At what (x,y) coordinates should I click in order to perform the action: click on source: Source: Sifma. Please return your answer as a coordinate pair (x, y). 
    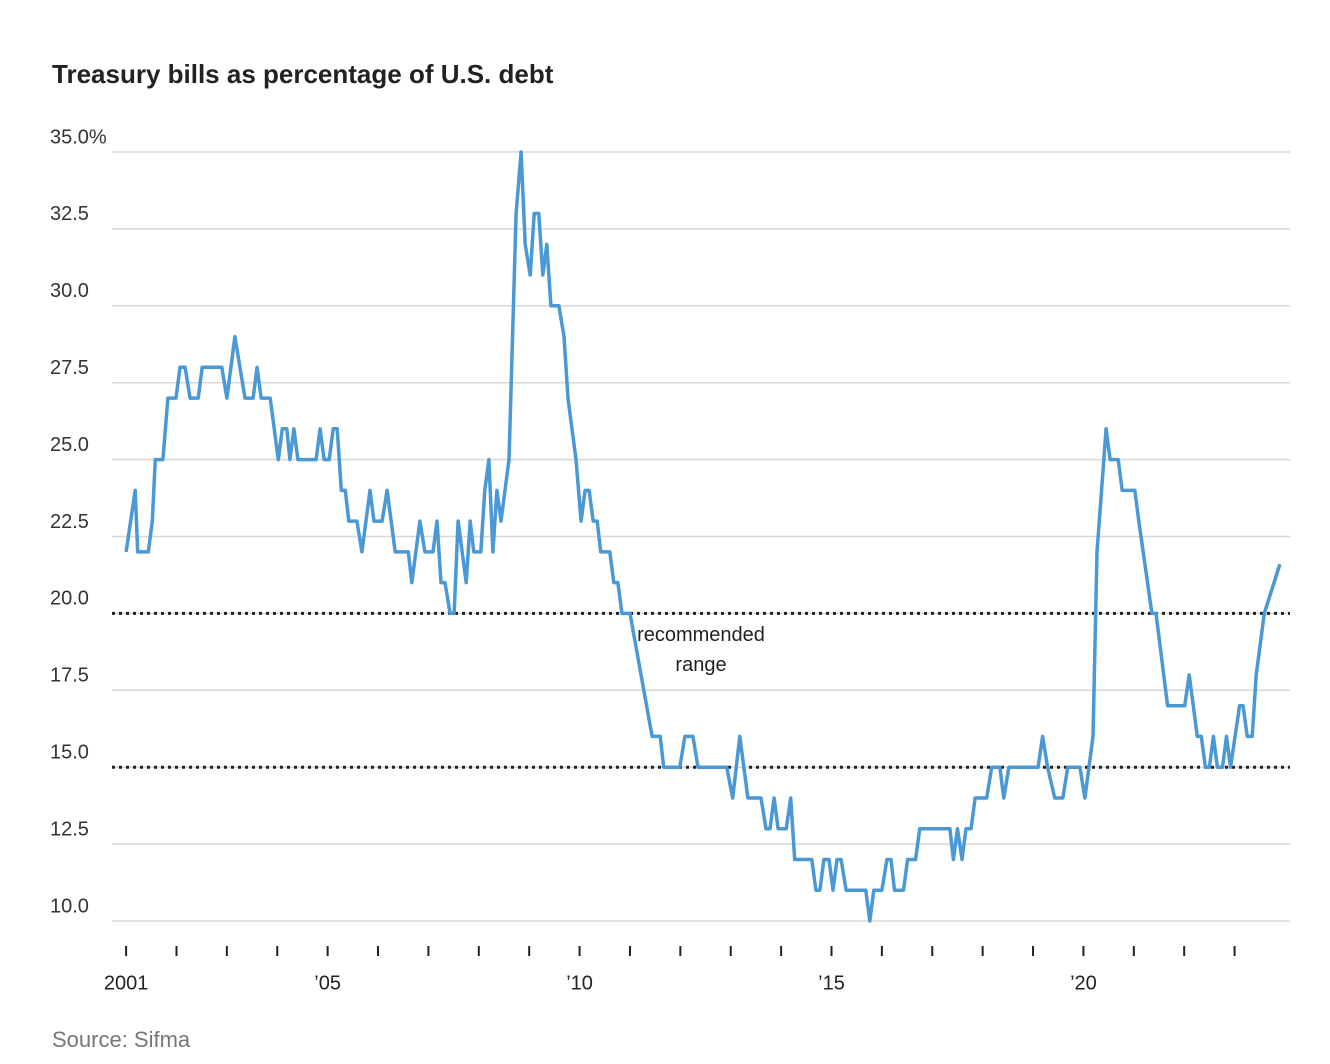
    Looking at the image, I should click on (121, 1039).